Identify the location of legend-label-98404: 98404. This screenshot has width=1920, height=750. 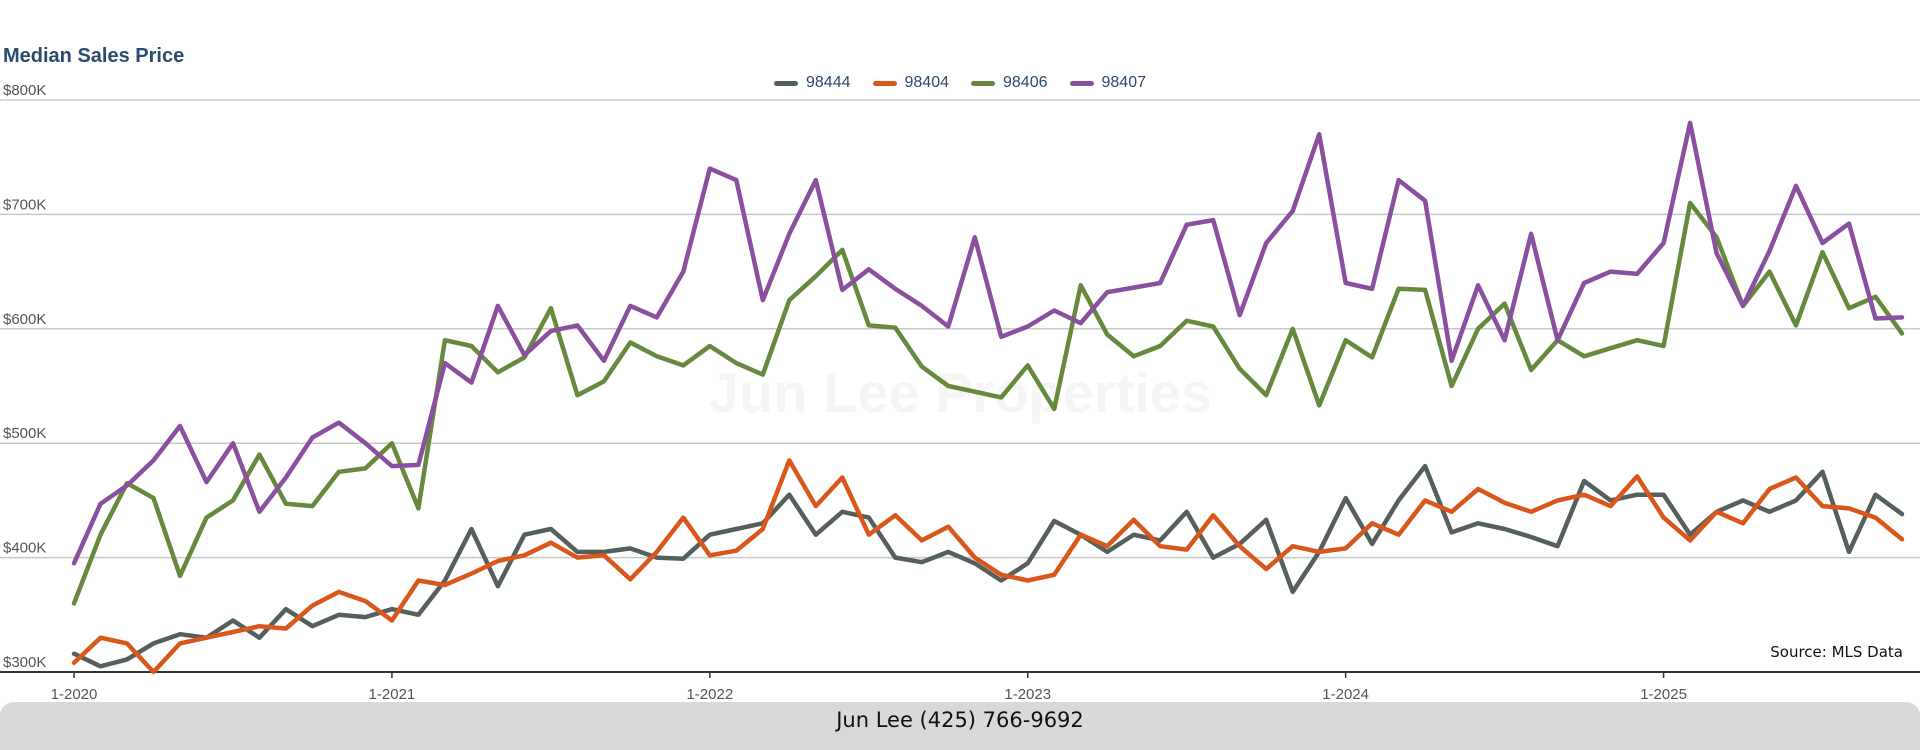
(927, 82).